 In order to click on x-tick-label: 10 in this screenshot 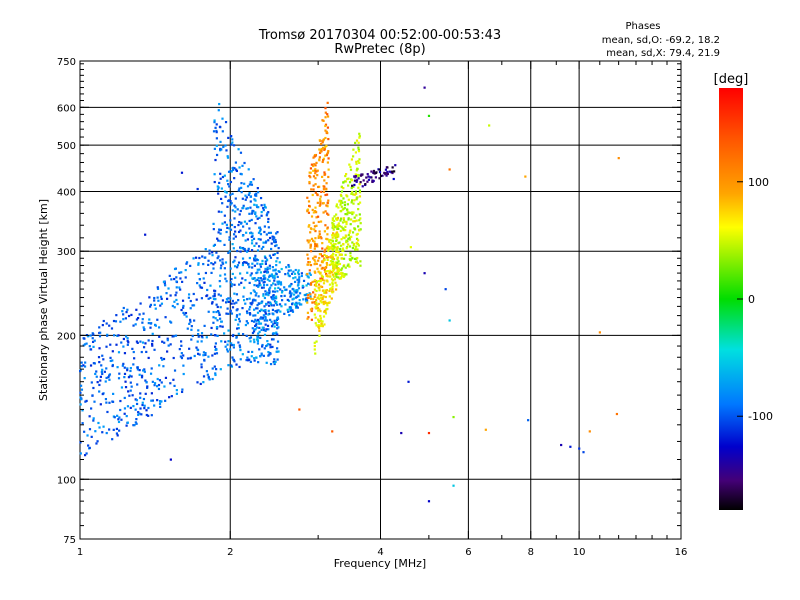, I will do `click(579, 552)`.